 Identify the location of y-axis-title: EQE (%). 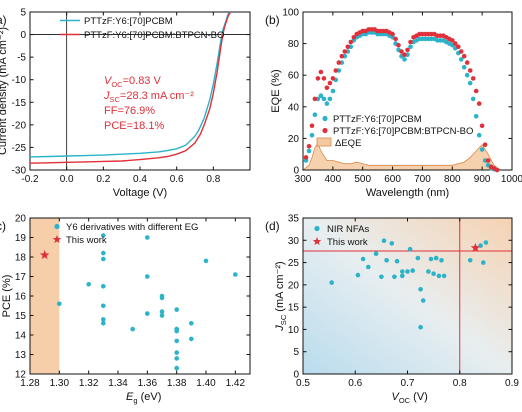
(276, 90).